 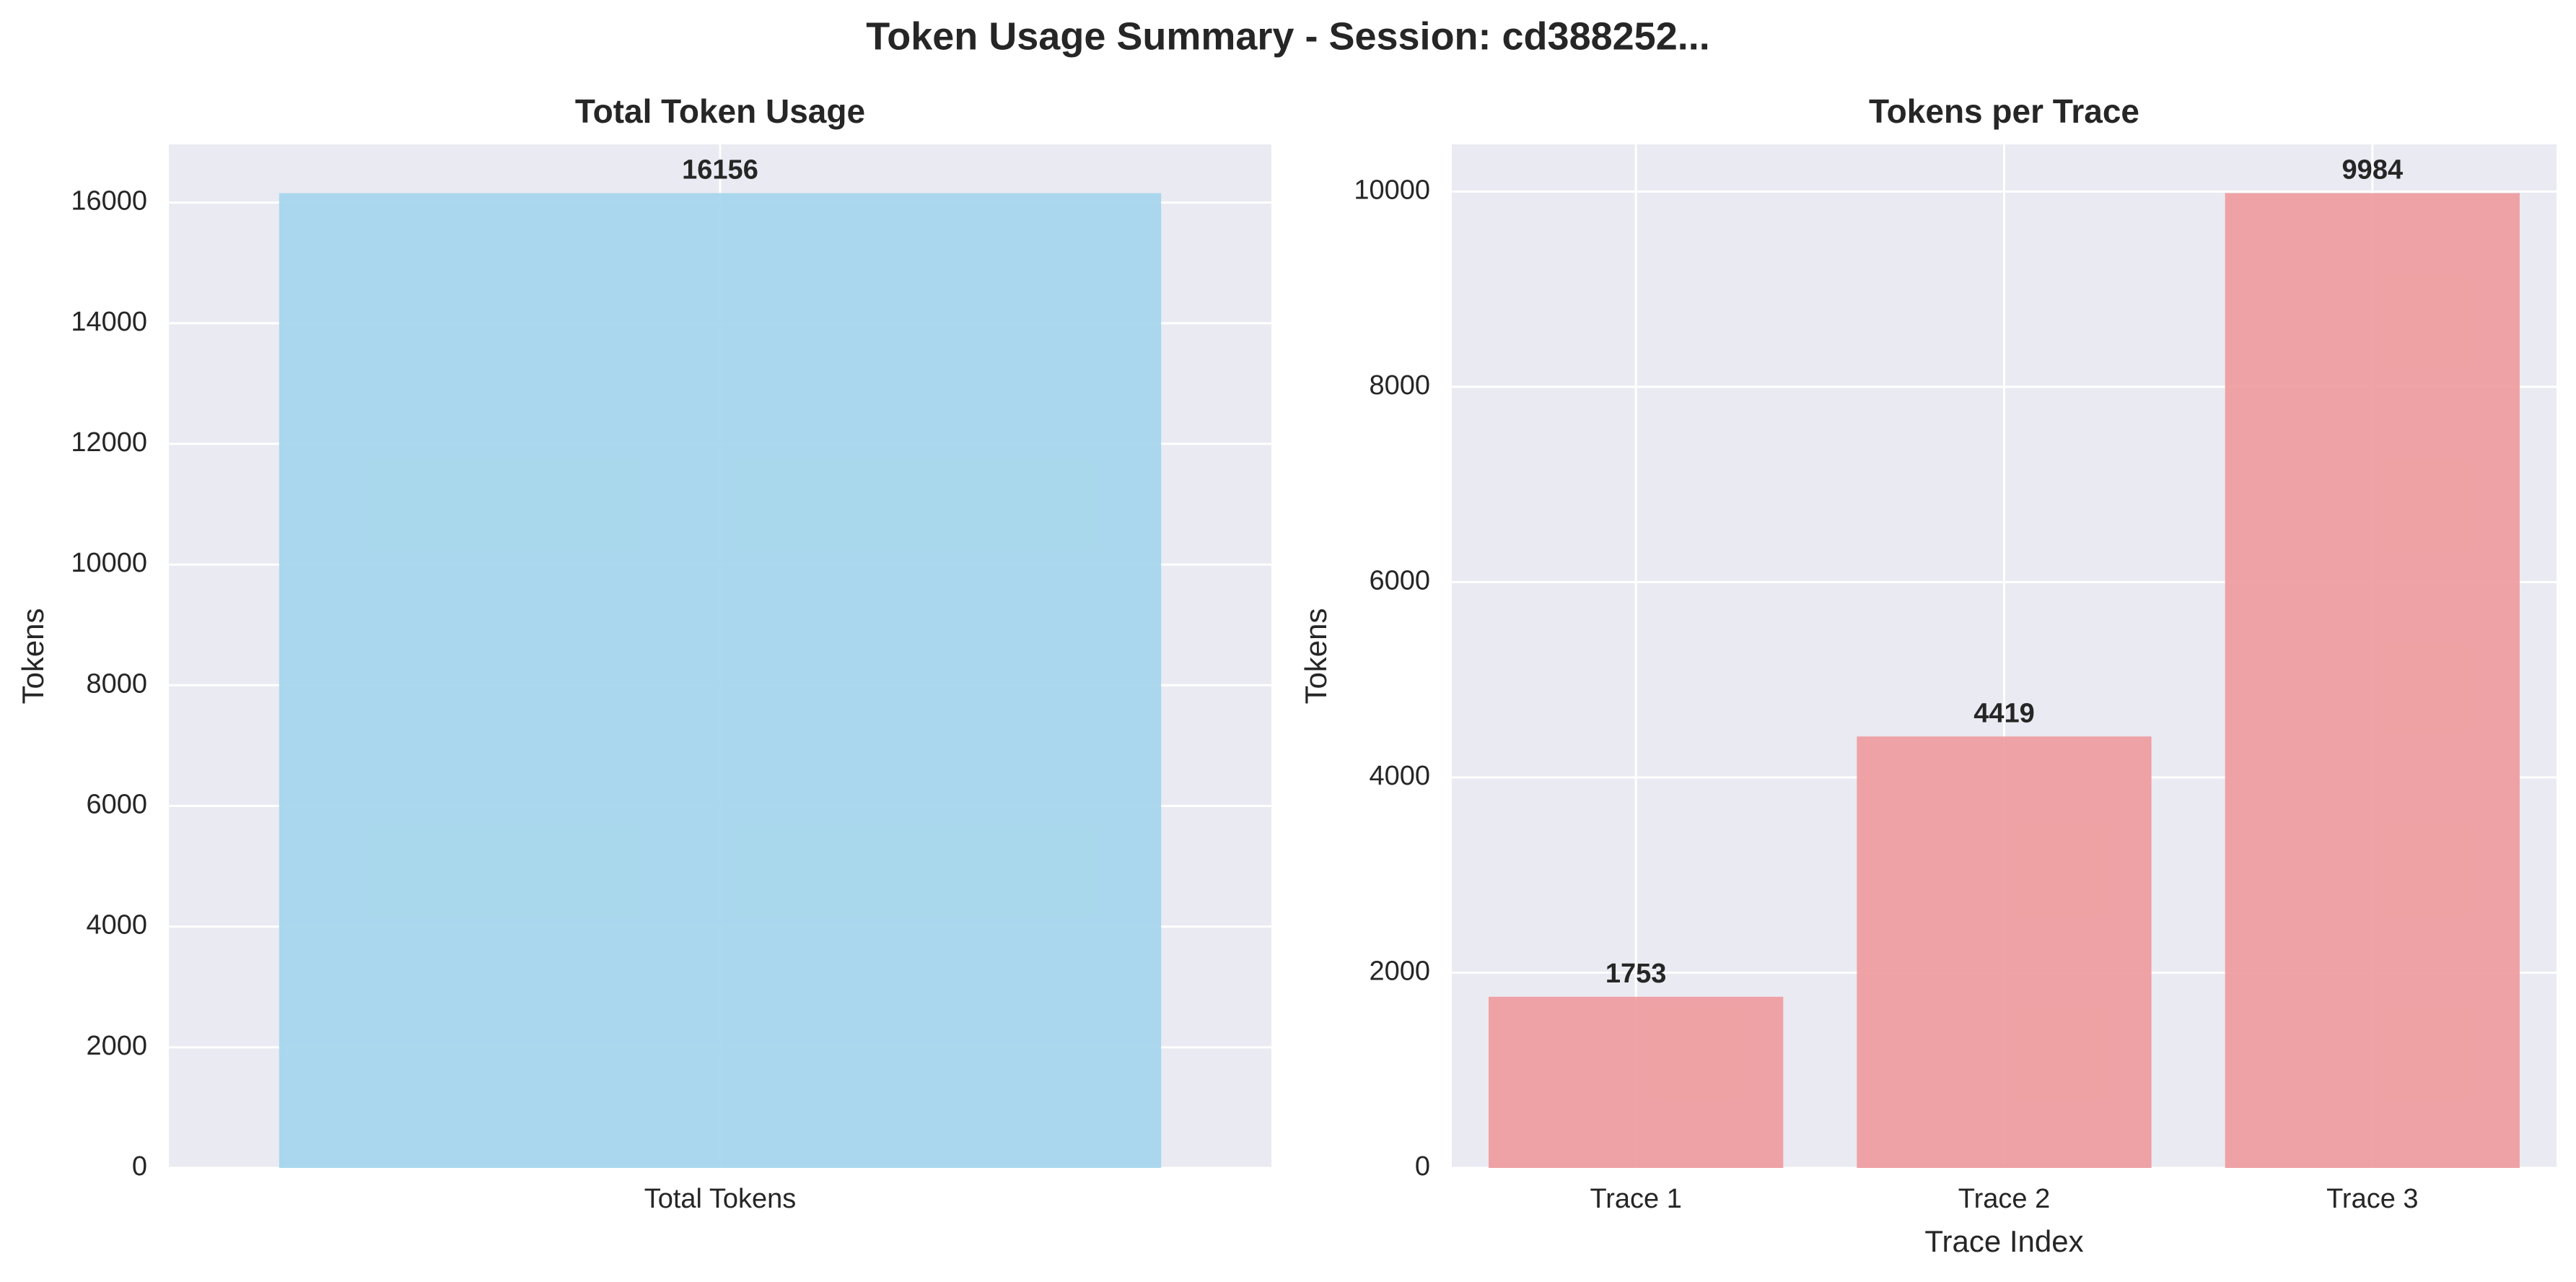 What do you see at coordinates (2004, 1199) in the screenshot?
I see `x-tick-label: Trace 2` at bounding box center [2004, 1199].